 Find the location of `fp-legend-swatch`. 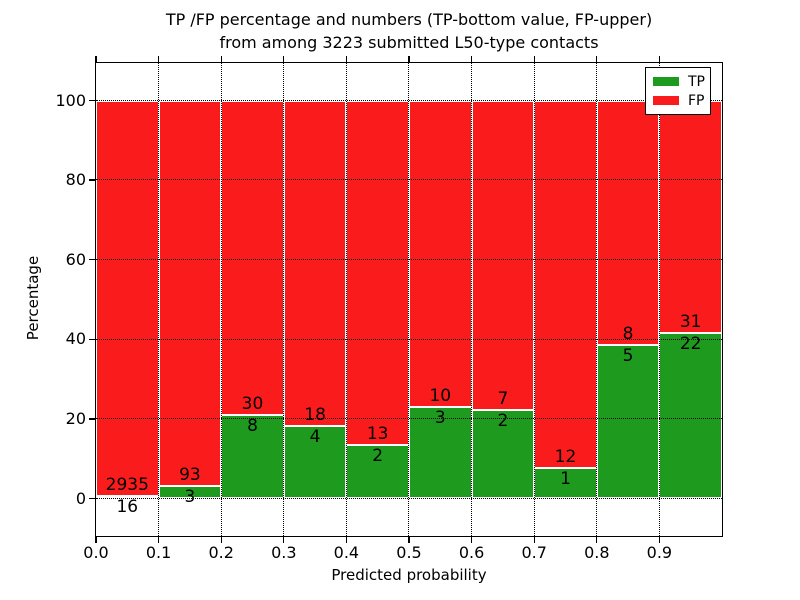

fp-legend-swatch is located at coordinates (666, 100).